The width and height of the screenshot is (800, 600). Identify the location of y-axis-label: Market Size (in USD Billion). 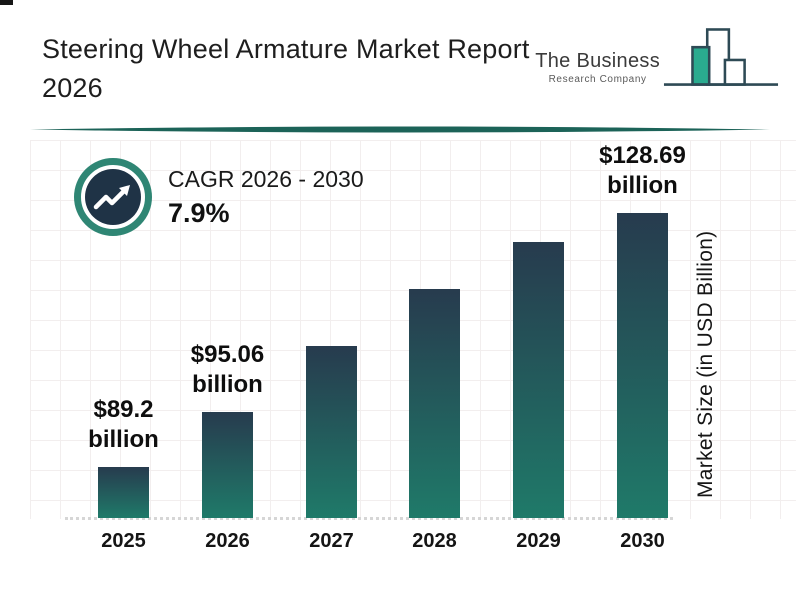
(705, 364).